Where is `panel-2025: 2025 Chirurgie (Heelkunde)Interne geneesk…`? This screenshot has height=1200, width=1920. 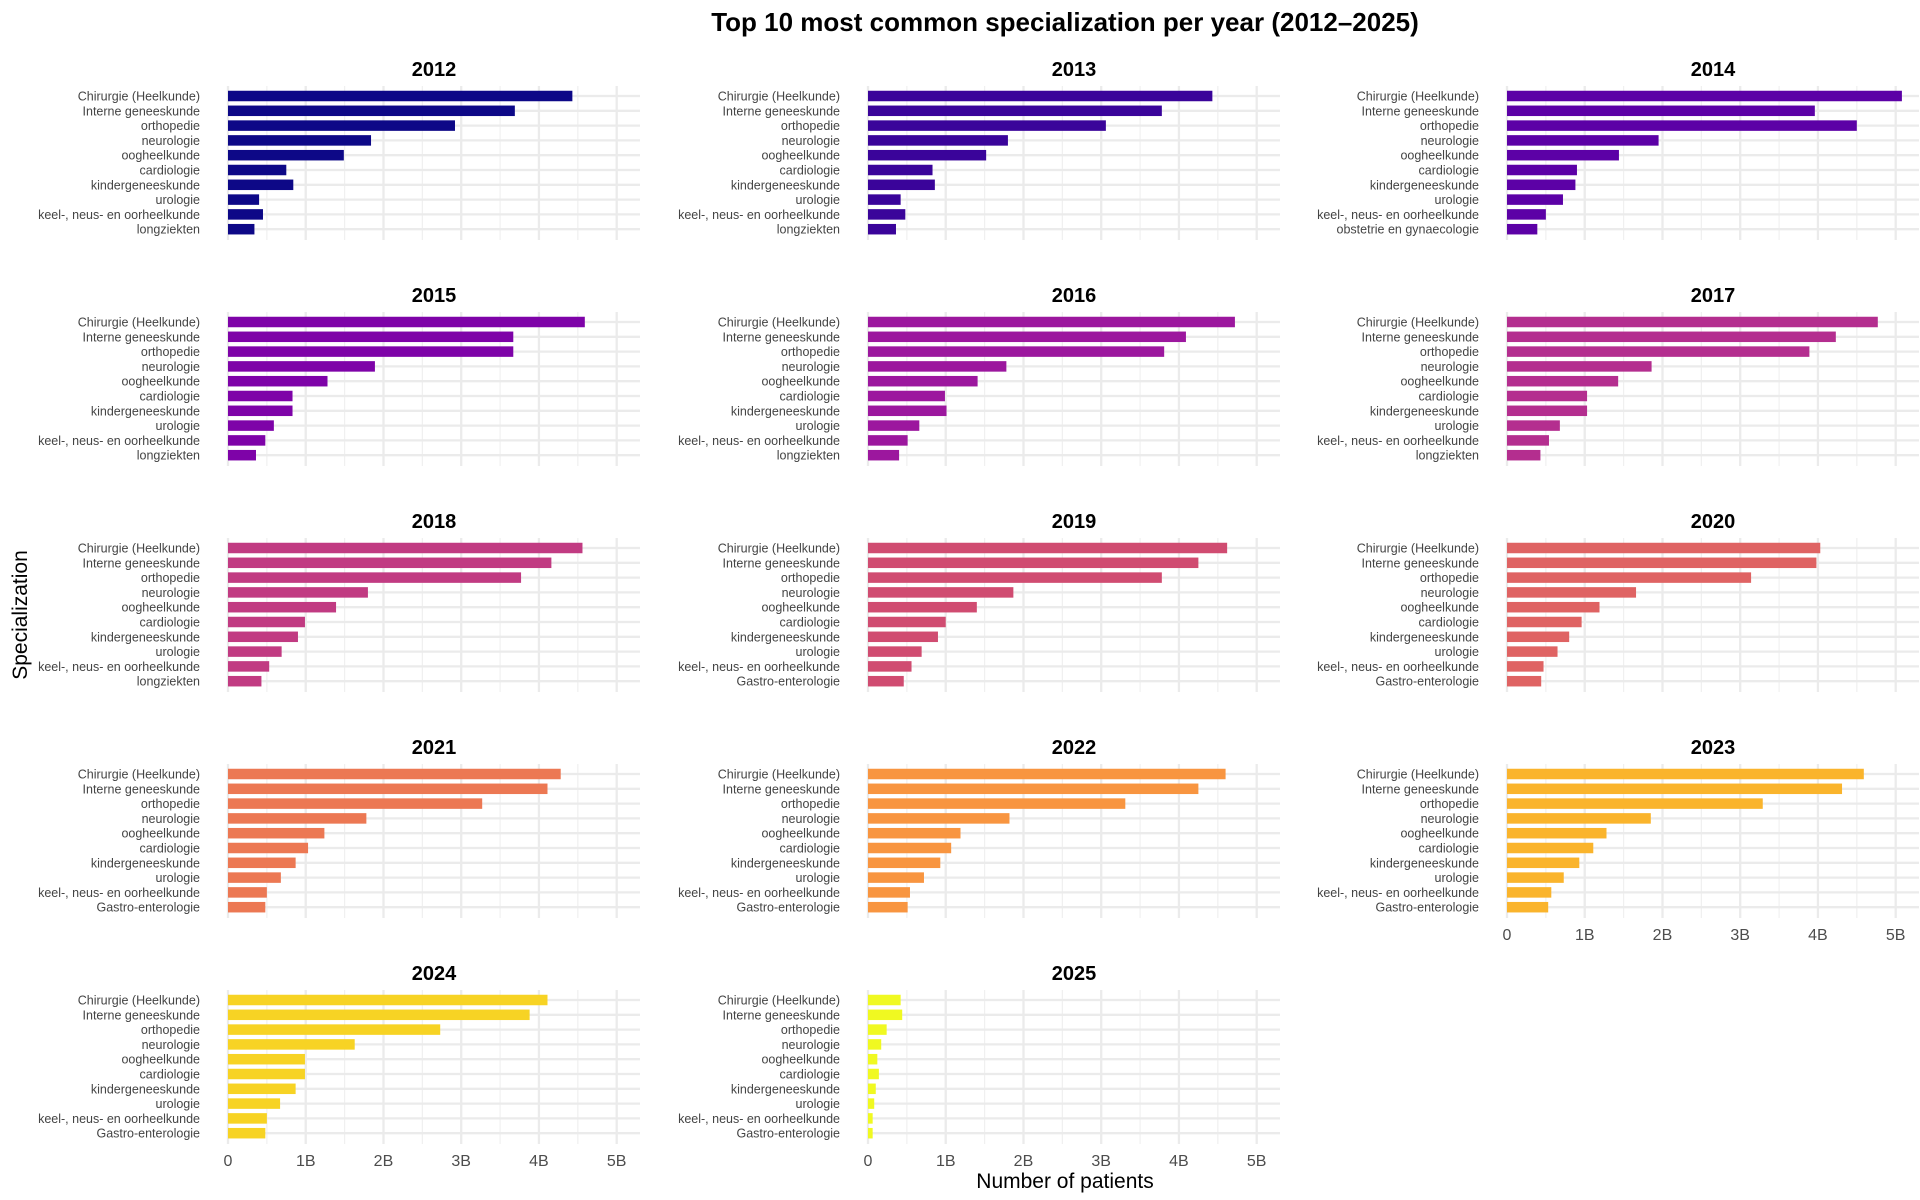 panel-2025: 2025 Chirurgie (Heelkunde)Interne geneesk… is located at coordinates (979, 1066).